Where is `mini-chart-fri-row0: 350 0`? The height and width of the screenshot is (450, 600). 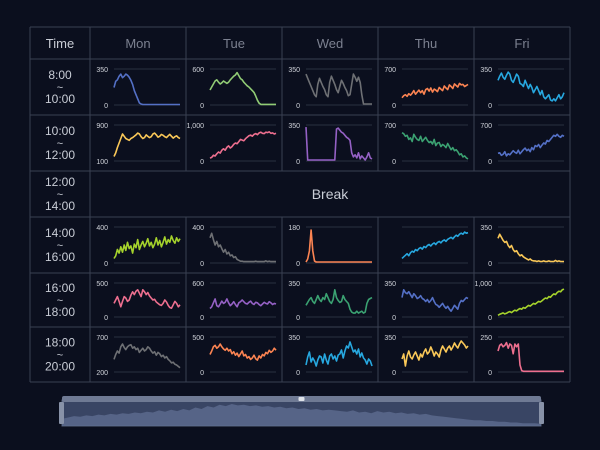
mini-chart-fri-row0: 350 0 is located at coordinates (522, 88).